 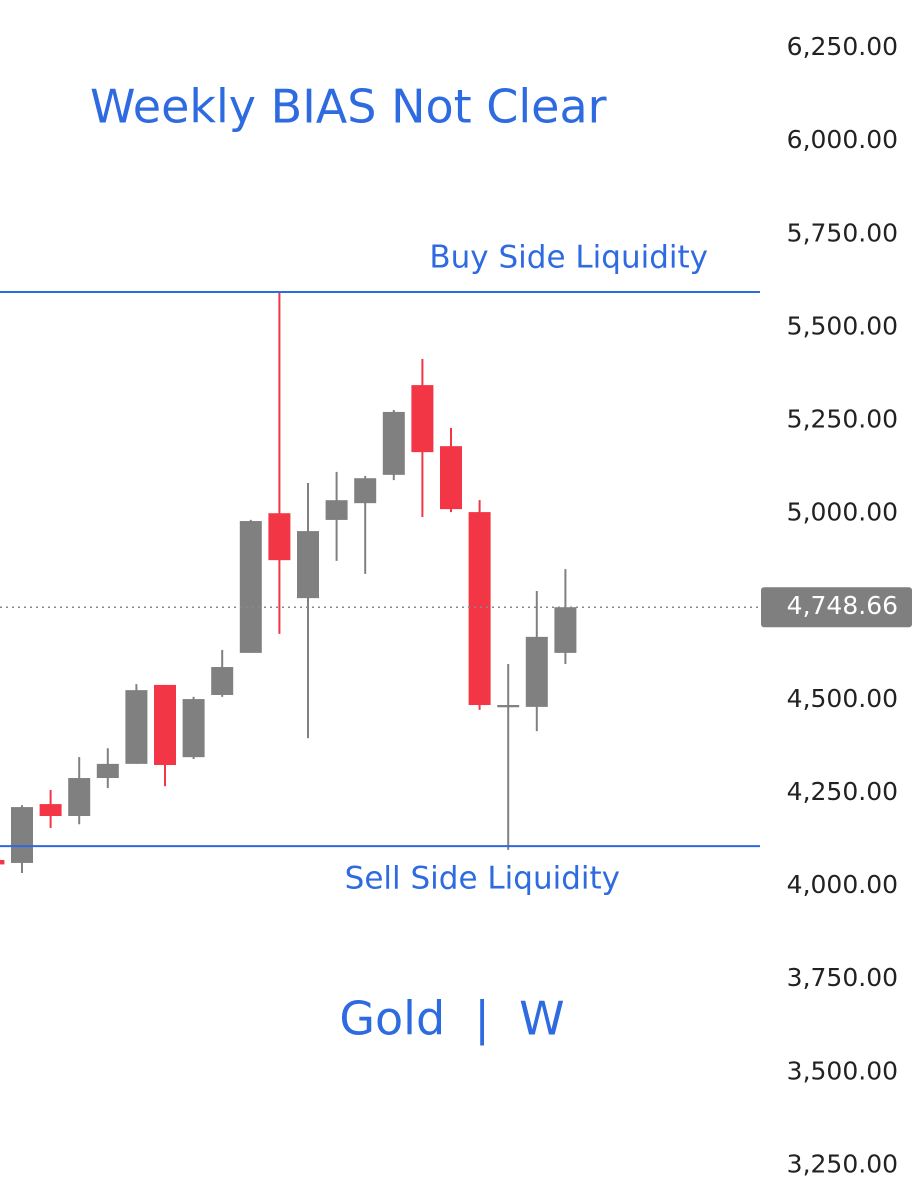 What do you see at coordinates (842, 232) in the screenshot?
I see `y-tick-label: 5,750.00` at bounding box center [842, 232].